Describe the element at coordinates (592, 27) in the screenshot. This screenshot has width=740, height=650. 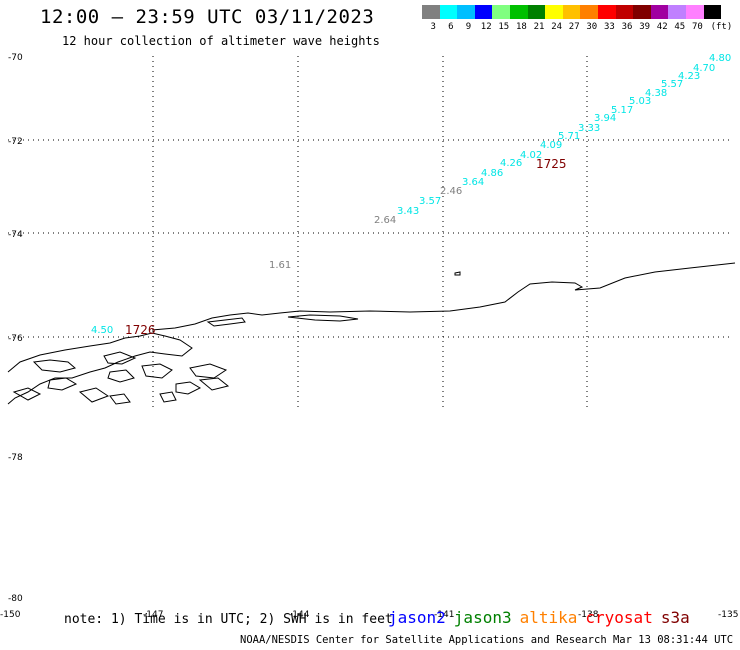
I see `colorbar-label: 30` at that location.